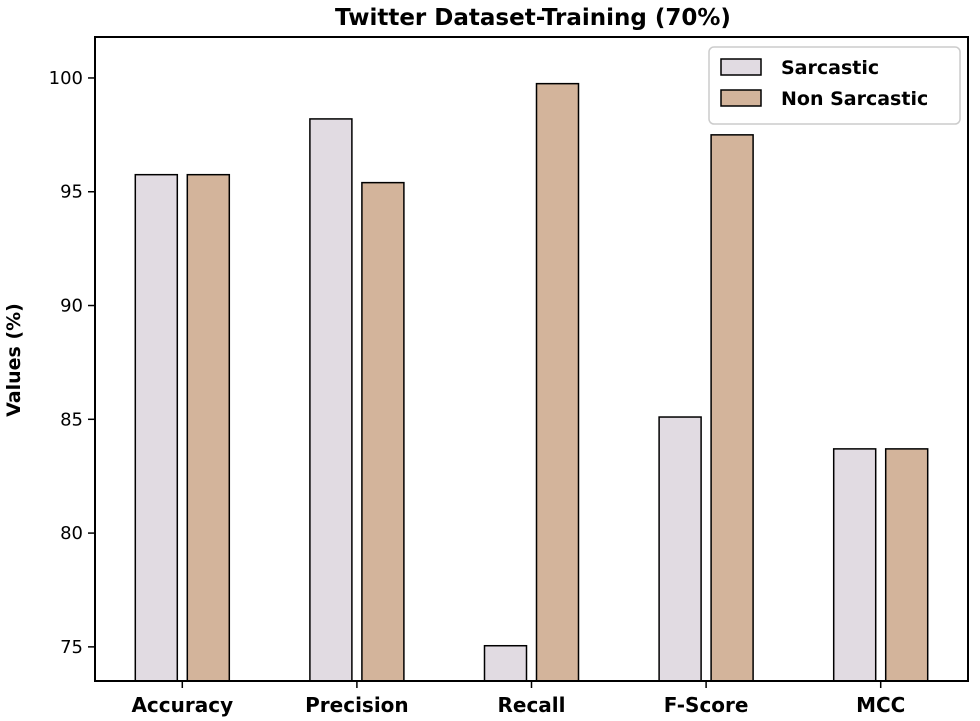 The width and height of the screenshot is (980, 721). What do you see at coordinates (71, 647) in the screenshot?
I see `y-tick-label: 75` at bounding box center [71, 647].